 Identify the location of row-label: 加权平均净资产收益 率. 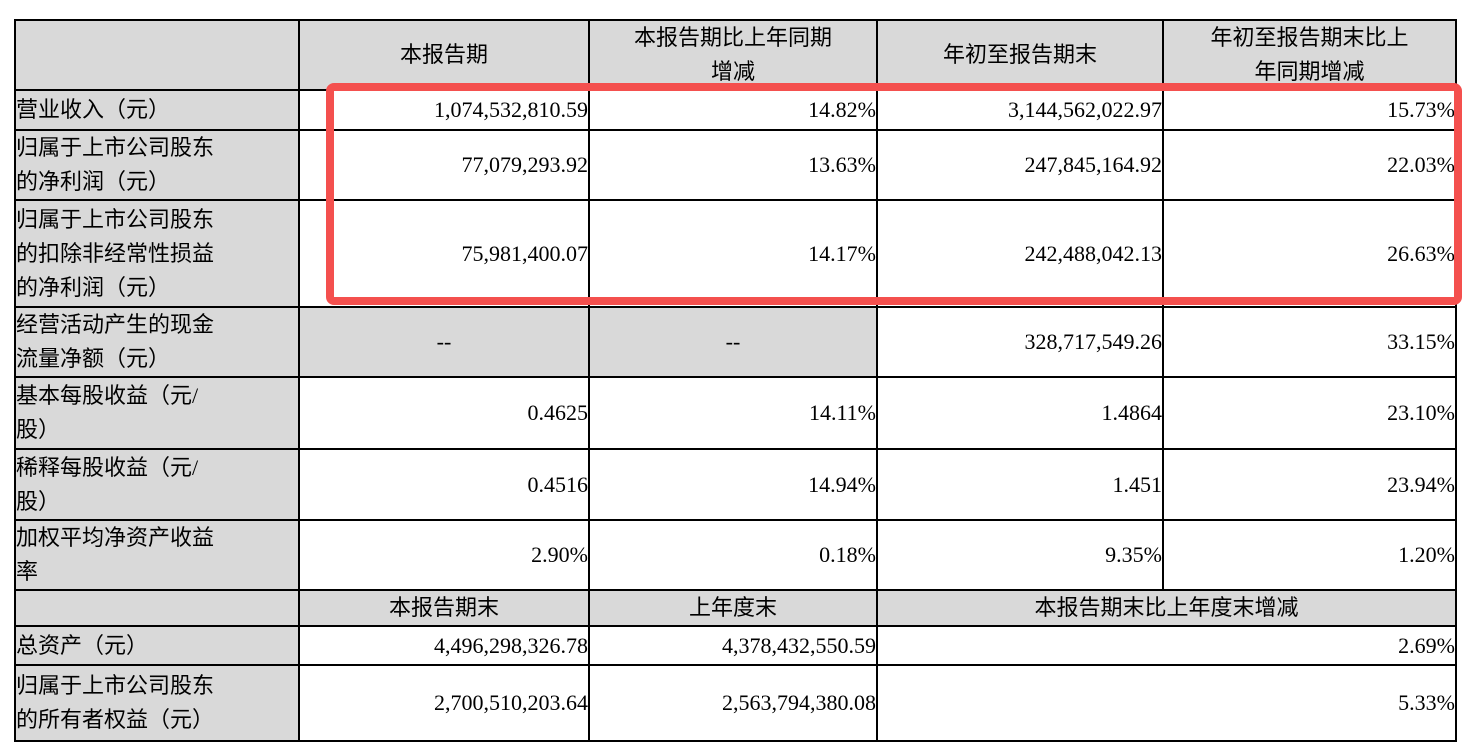
(157, 555).